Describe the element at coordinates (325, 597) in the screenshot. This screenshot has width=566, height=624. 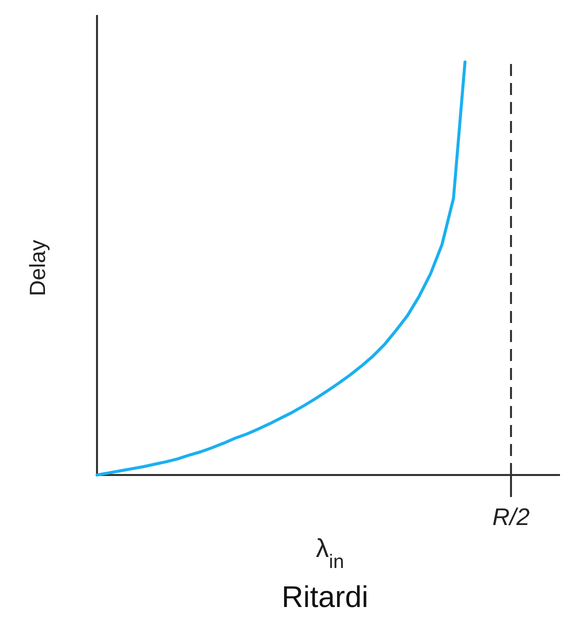
I see `text: Ritardi` at that location.